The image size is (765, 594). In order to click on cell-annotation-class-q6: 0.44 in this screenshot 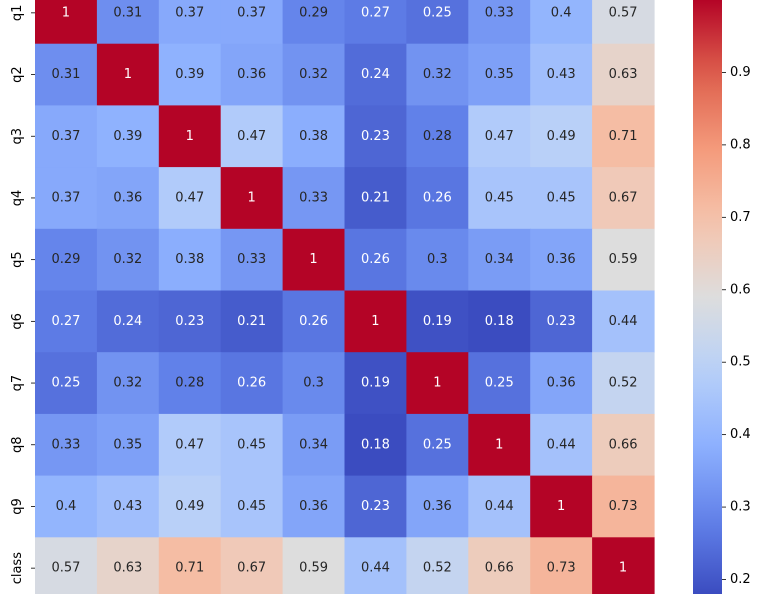, I will do `click(375, 568)`.